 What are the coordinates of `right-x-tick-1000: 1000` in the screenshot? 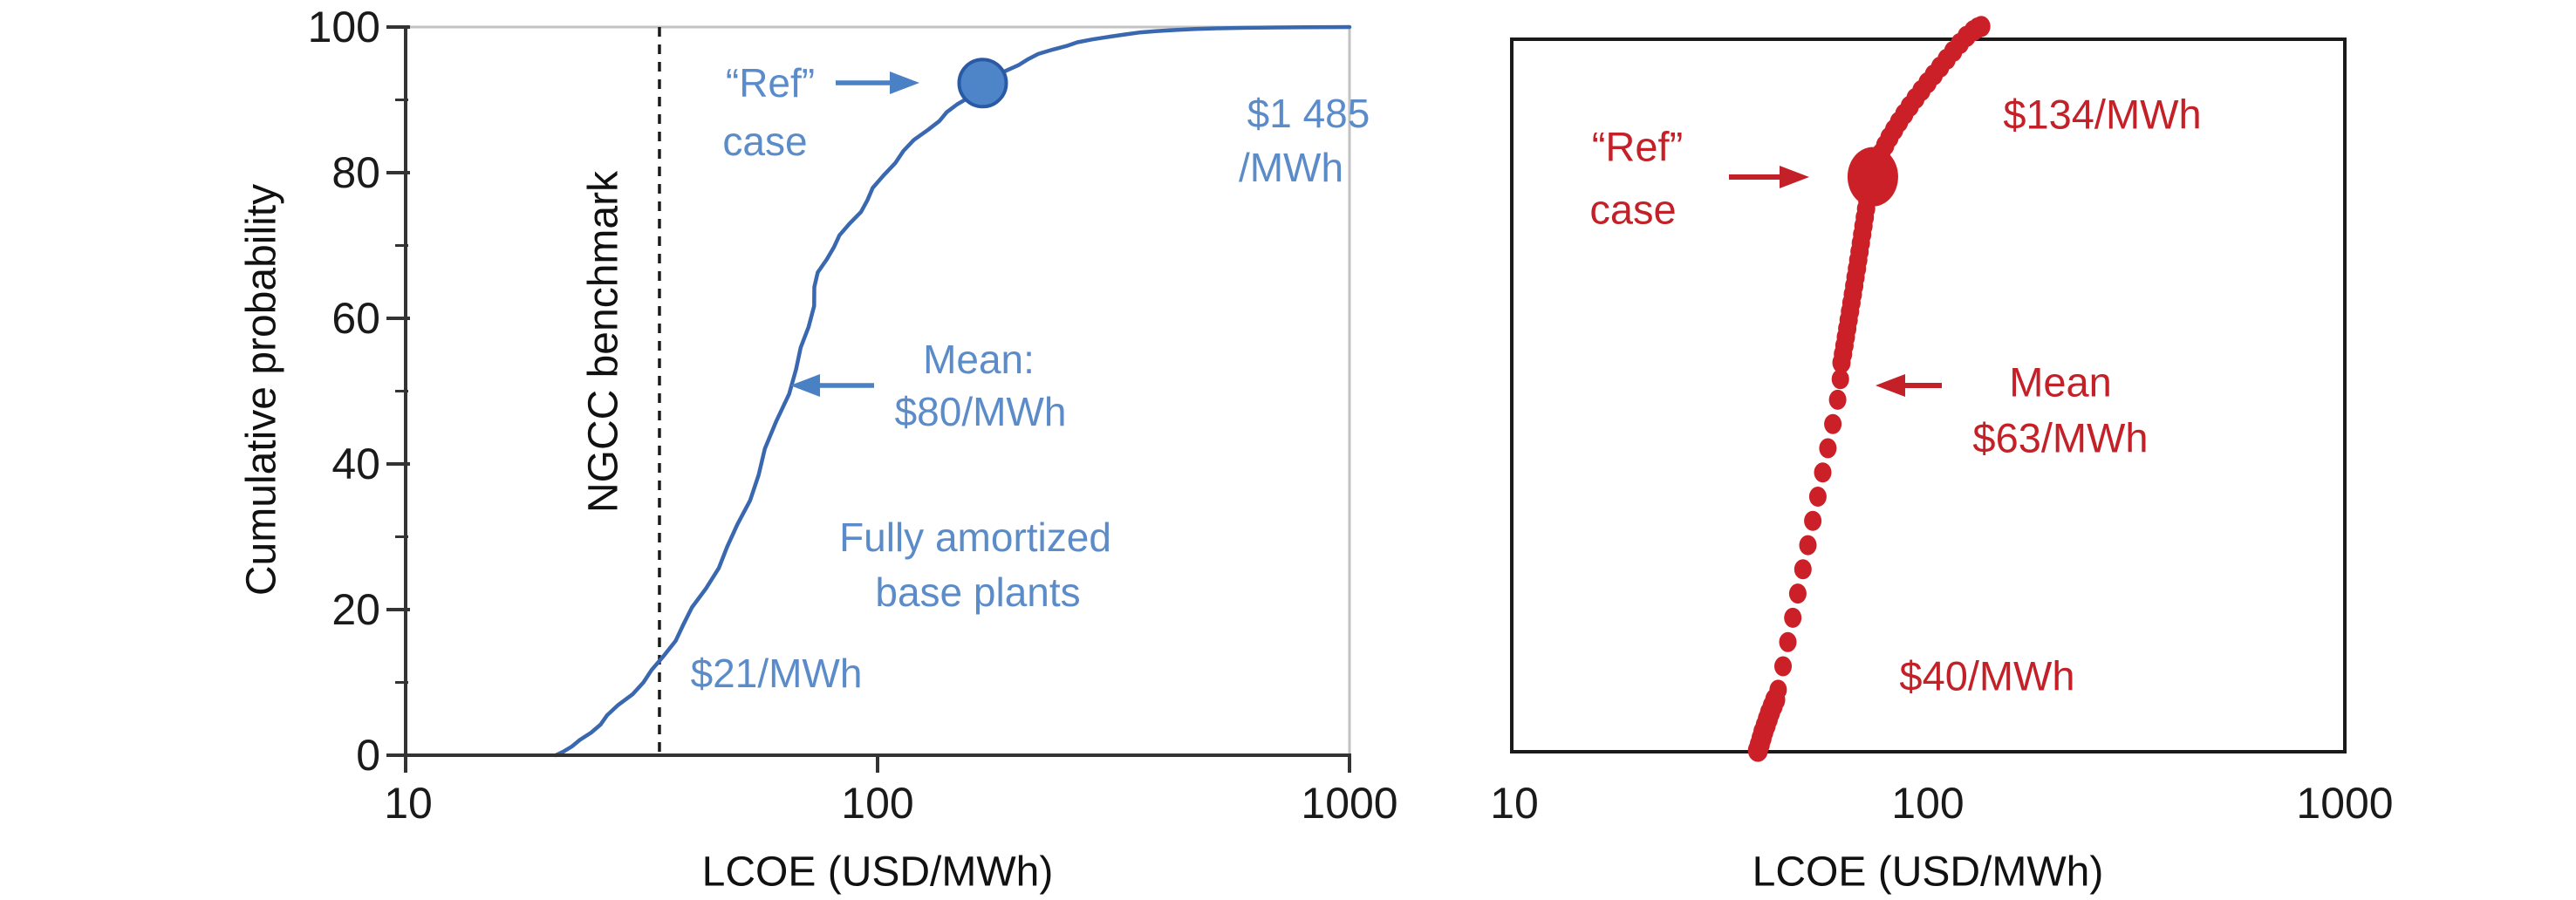 It's located at (2345, 803).